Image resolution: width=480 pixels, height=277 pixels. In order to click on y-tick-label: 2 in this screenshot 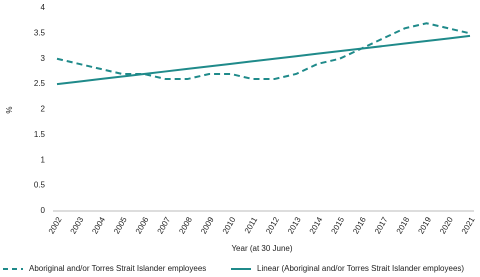, I will do `click(43, 109)`.